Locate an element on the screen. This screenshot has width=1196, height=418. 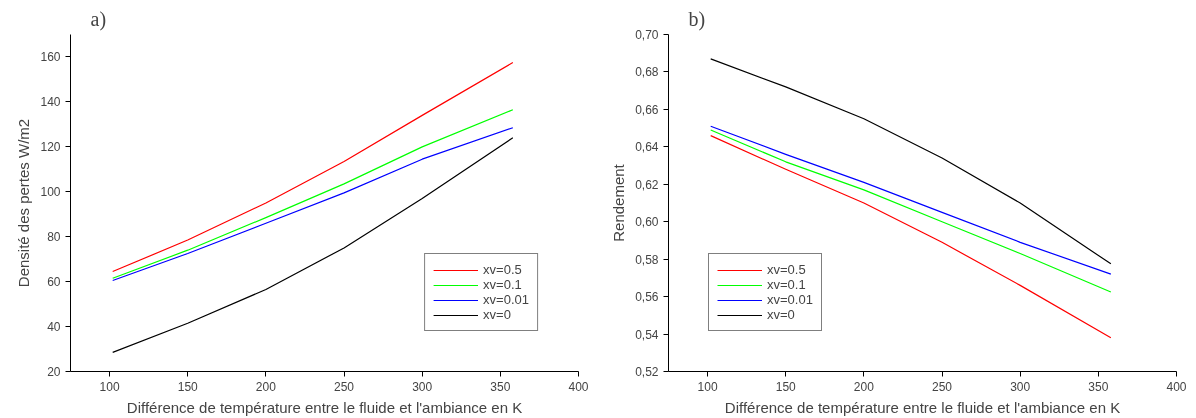
y-tick-label: 0,52 is located at coordinates (647, 372).